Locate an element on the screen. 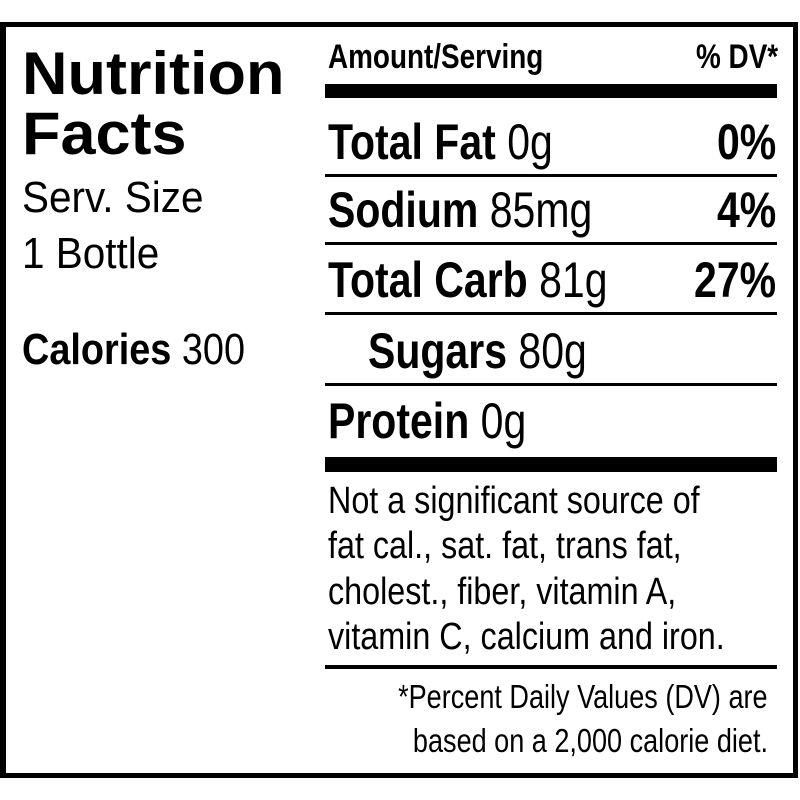 This screenshot has height=800, width=800. nutrient-dv: 27% is located at coordinates (735, 280).